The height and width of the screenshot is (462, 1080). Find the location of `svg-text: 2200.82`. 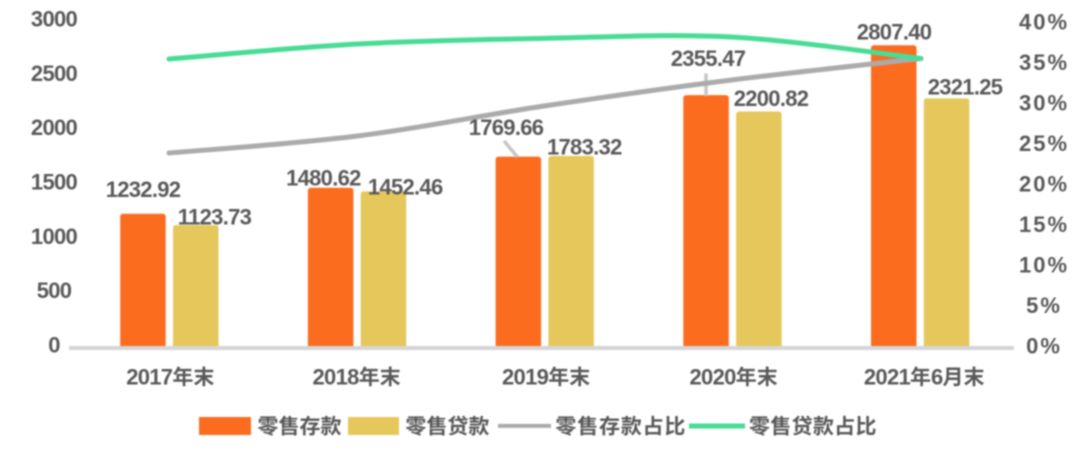

svg-text: 2200.82 is located at coordinates (771, 98).